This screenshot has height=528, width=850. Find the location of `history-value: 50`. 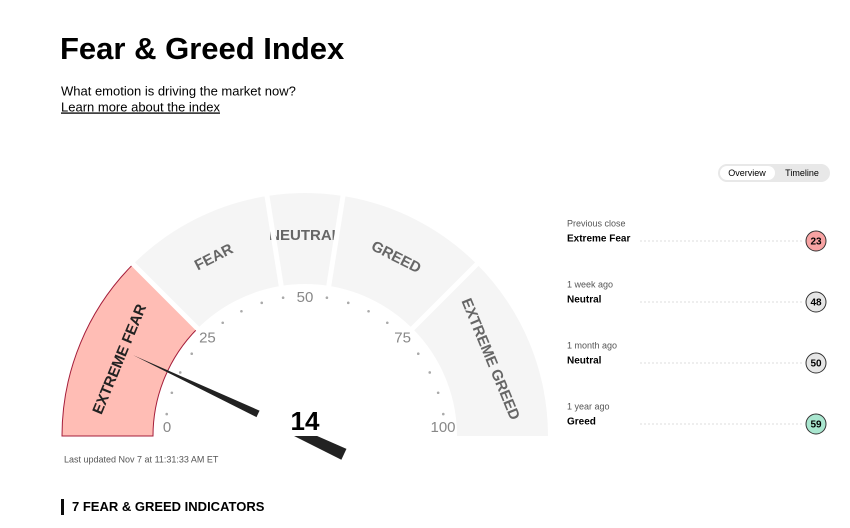

history-value: 50 is located at coordinates (816, 364).